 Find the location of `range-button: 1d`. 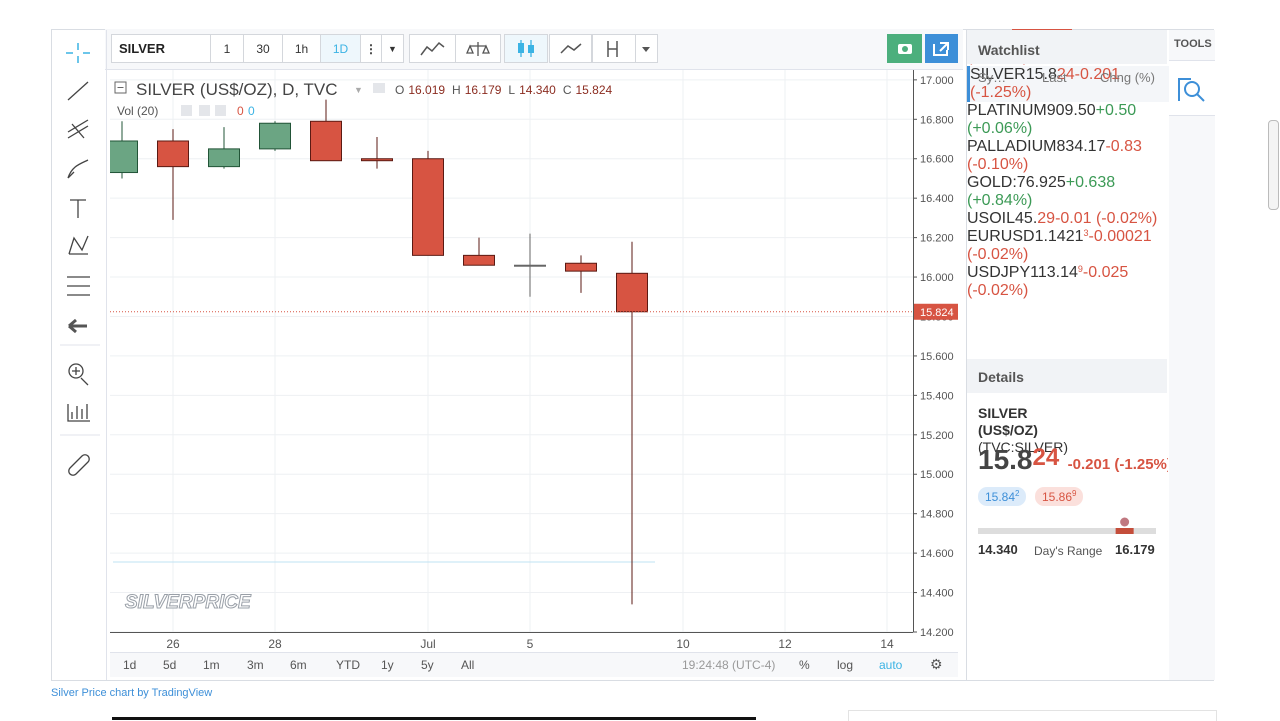

range-button: 1d is located at coordinates (130, 665).